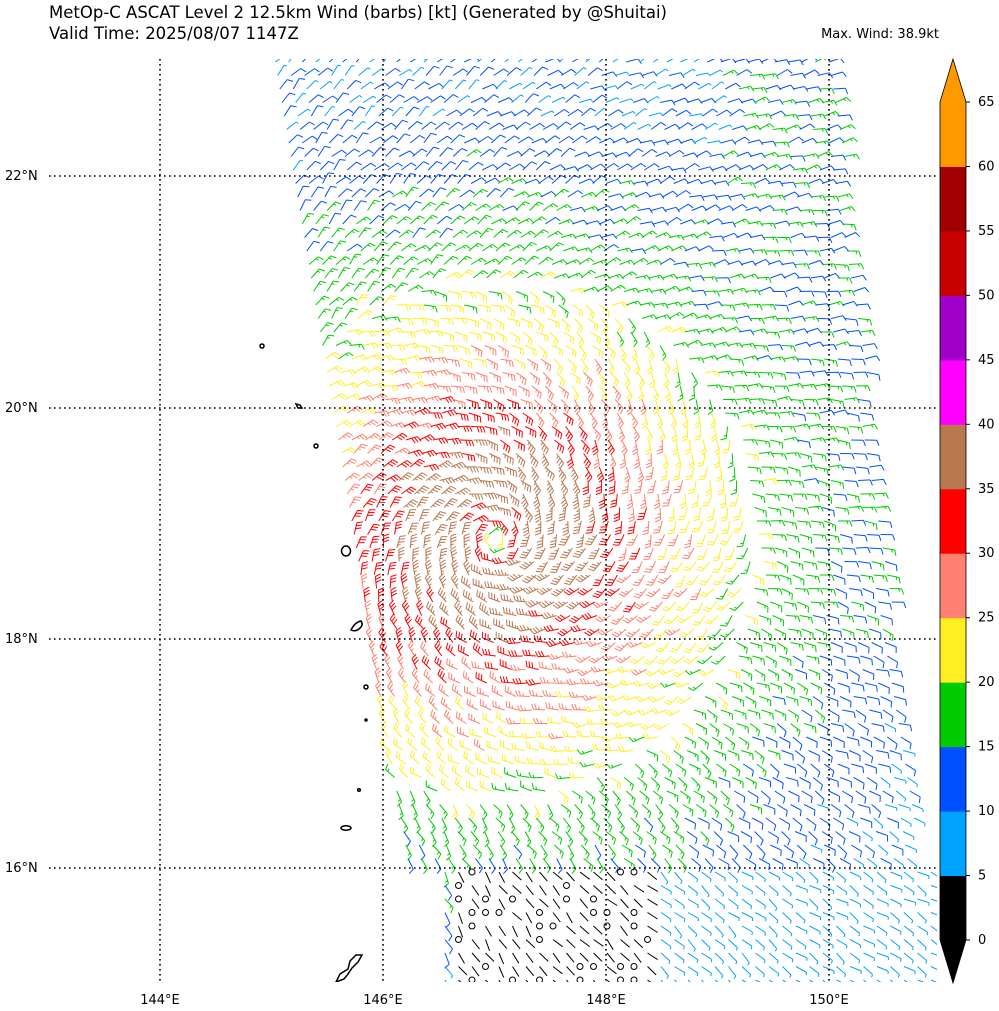 This screenshot has width=999, height=1011. What do you see at coordinates (359, 790) in the screenshot?
I see `island` at bounding box center [359, 790].